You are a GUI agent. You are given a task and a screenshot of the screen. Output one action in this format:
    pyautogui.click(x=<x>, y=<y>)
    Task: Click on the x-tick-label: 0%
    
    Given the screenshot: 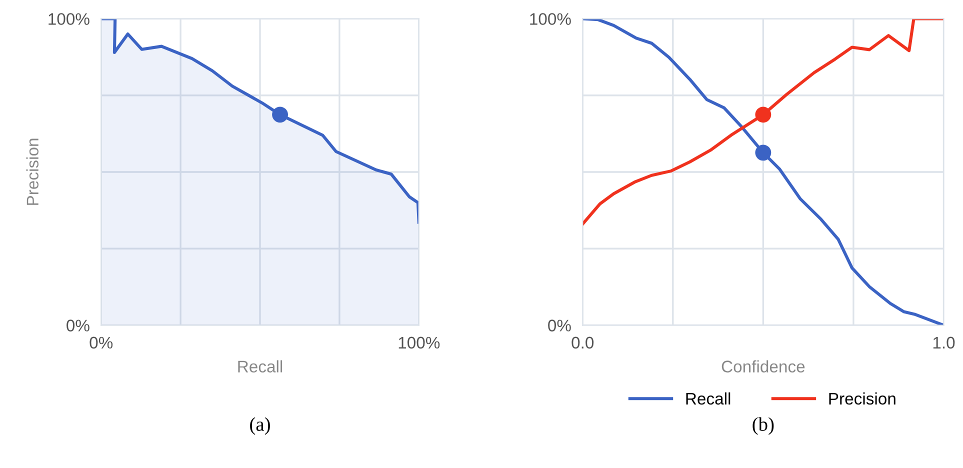 What is the action you would take?
    pyautogui.click(x=101, y=342)
    